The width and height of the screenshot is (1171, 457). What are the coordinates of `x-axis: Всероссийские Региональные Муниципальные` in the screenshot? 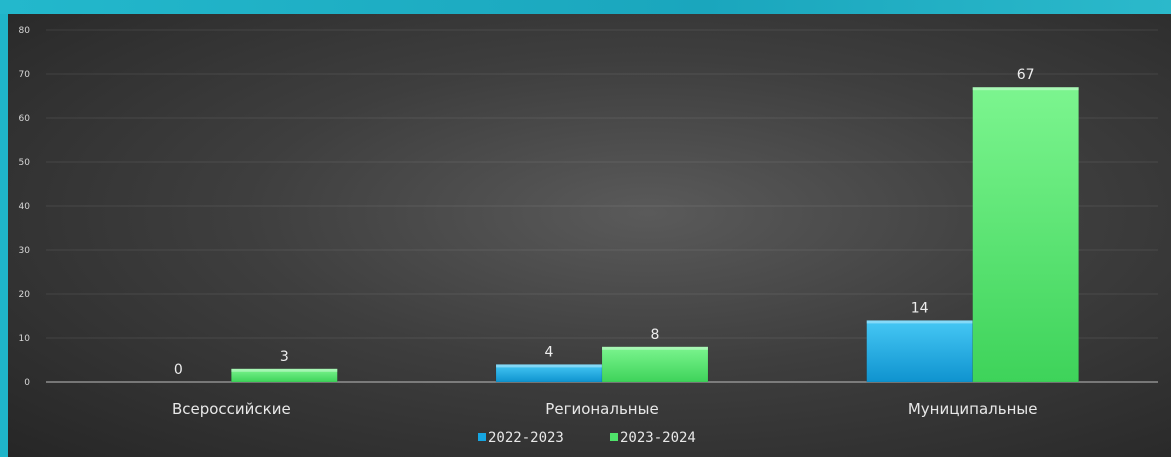 It's located at (605, 409).